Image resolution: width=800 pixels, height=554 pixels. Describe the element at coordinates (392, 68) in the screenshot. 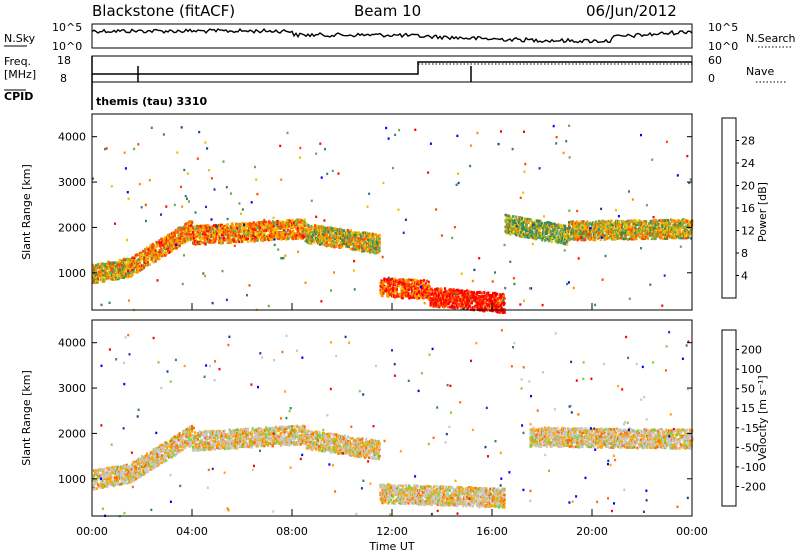

I see `freq-line` at that location.